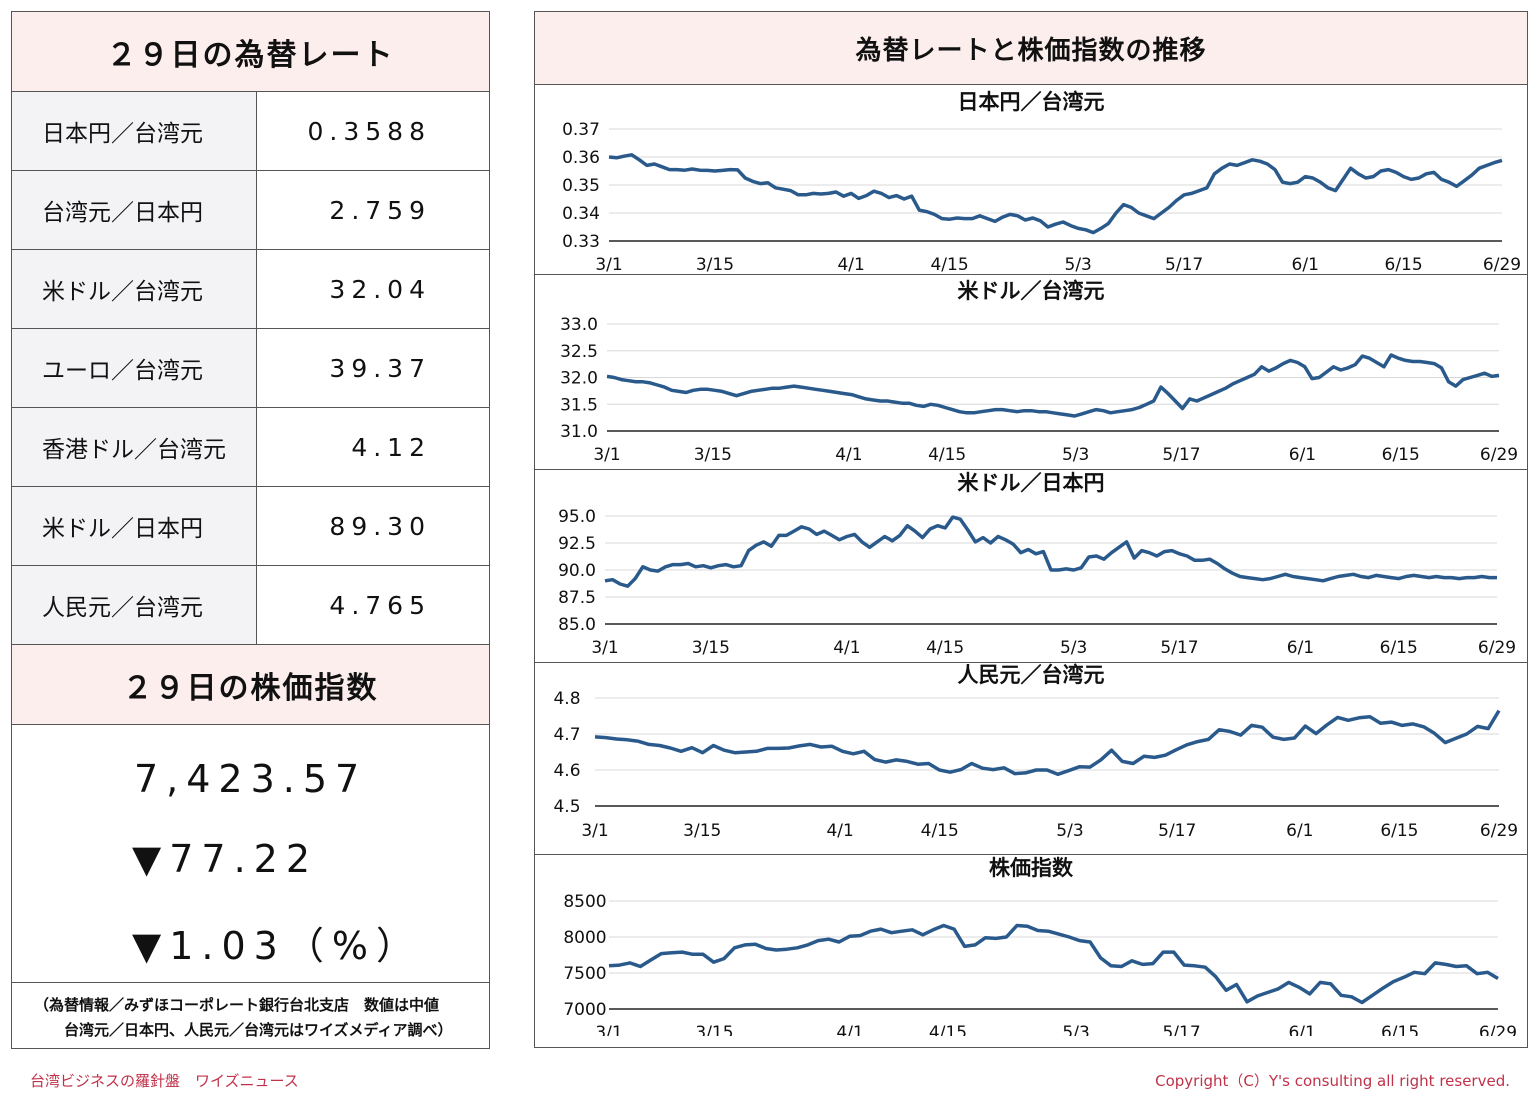 Image resolution: width=1540 pixels, height=1104 pixels. I want to click on rate-value: 4.12, so click(391, 447).